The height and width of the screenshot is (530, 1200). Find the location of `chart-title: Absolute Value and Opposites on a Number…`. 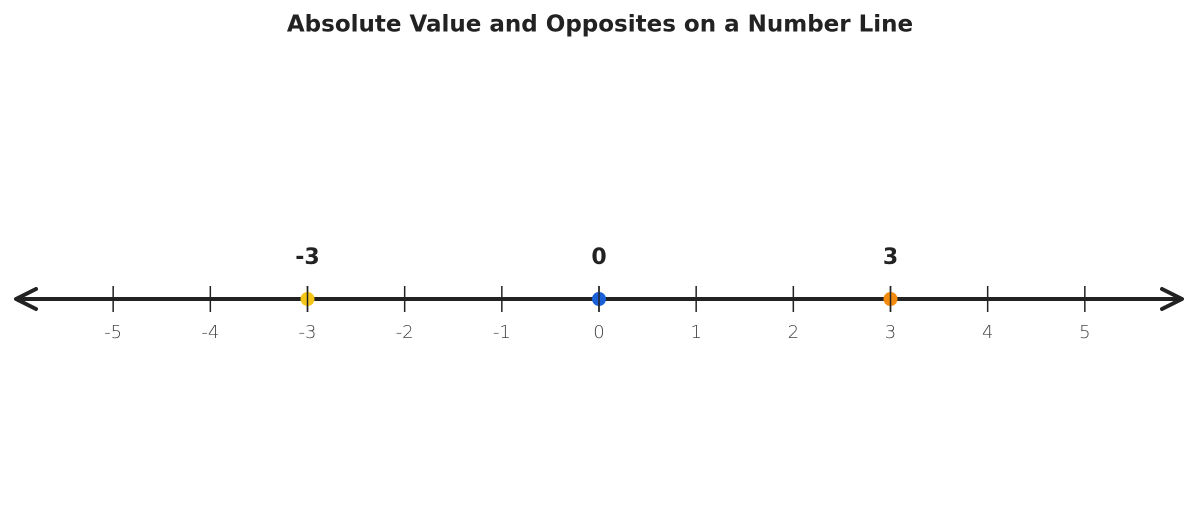

chart-title: Absolute Value and Opposites on a Number… is located at coordinates (600, 25).